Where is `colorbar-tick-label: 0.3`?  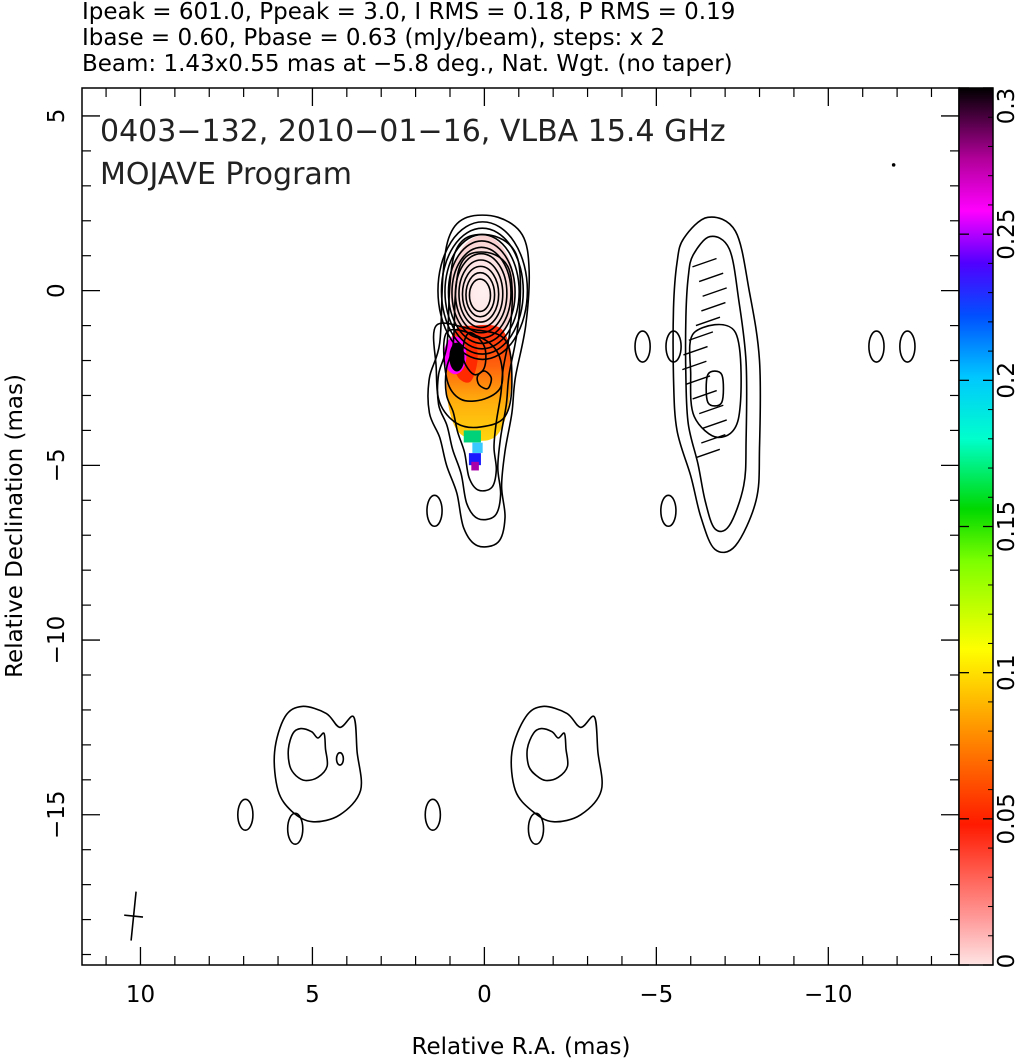
colorbar-tick-label: 0.3 is located at coordinates (1007, 106).